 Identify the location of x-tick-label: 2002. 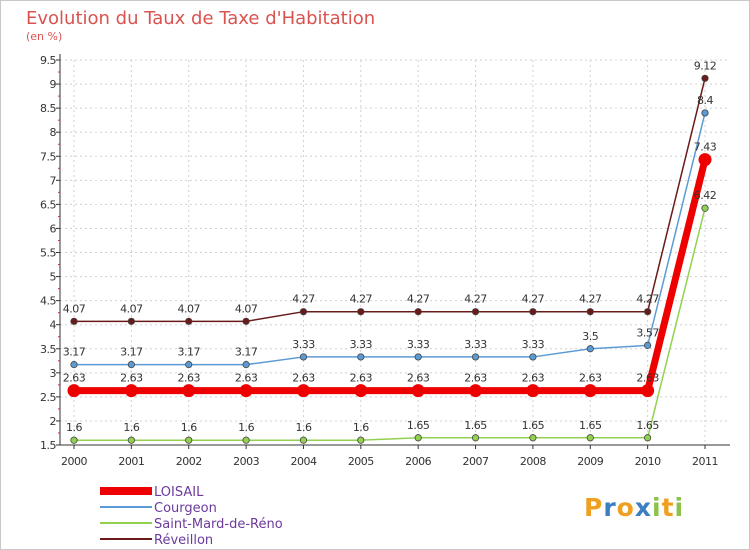
(189, 461).